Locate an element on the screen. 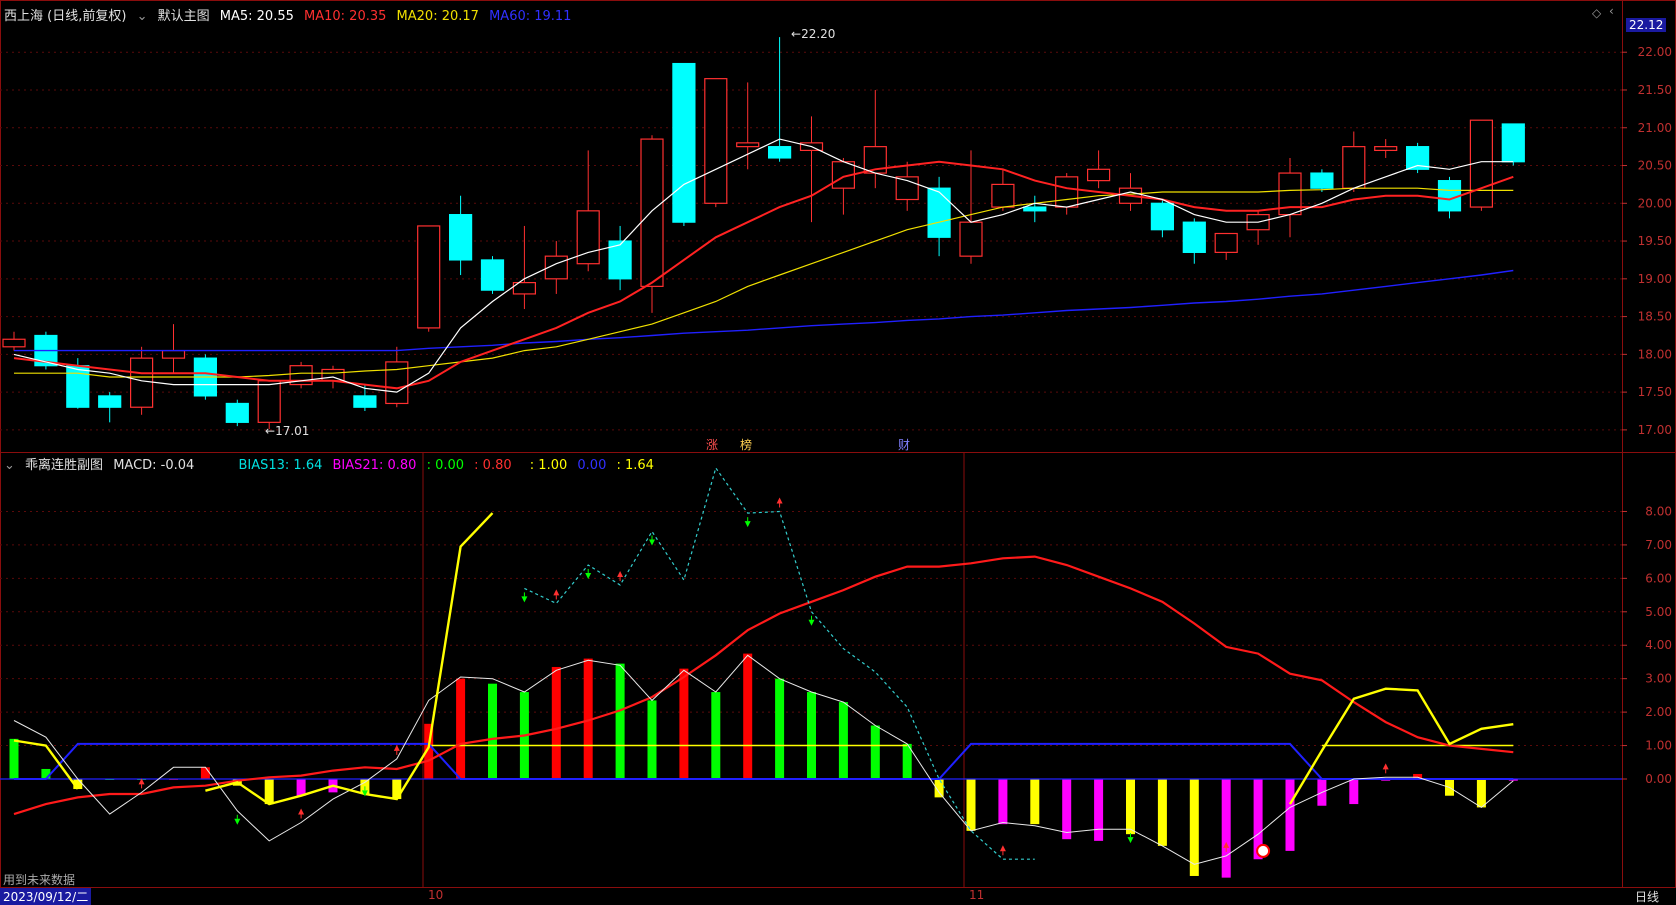 The height and width of the screenshot is (905, 1676). bias13-value: BIAS13: 1.64 is located at coordinates (280, 465).